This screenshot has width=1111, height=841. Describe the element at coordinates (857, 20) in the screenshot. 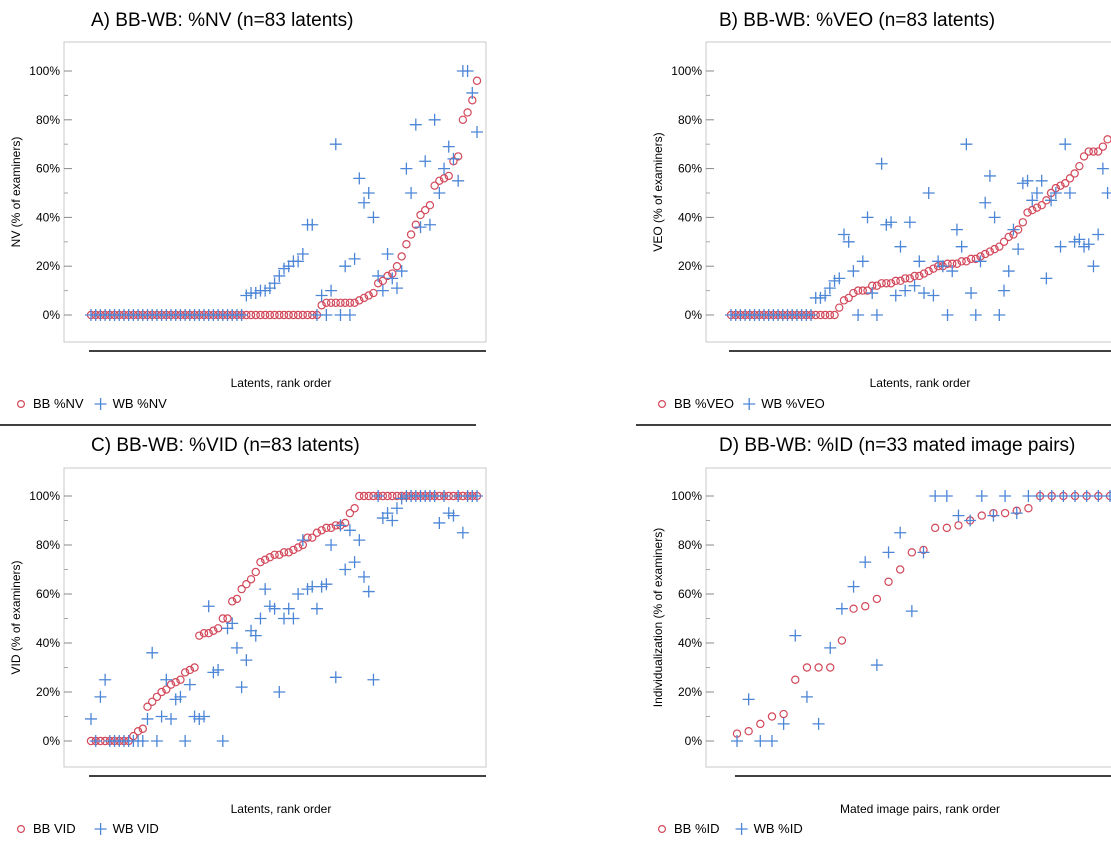

I see `panel-b-title: B) BB-WB: %VEO (n=83 latents)` at that location.